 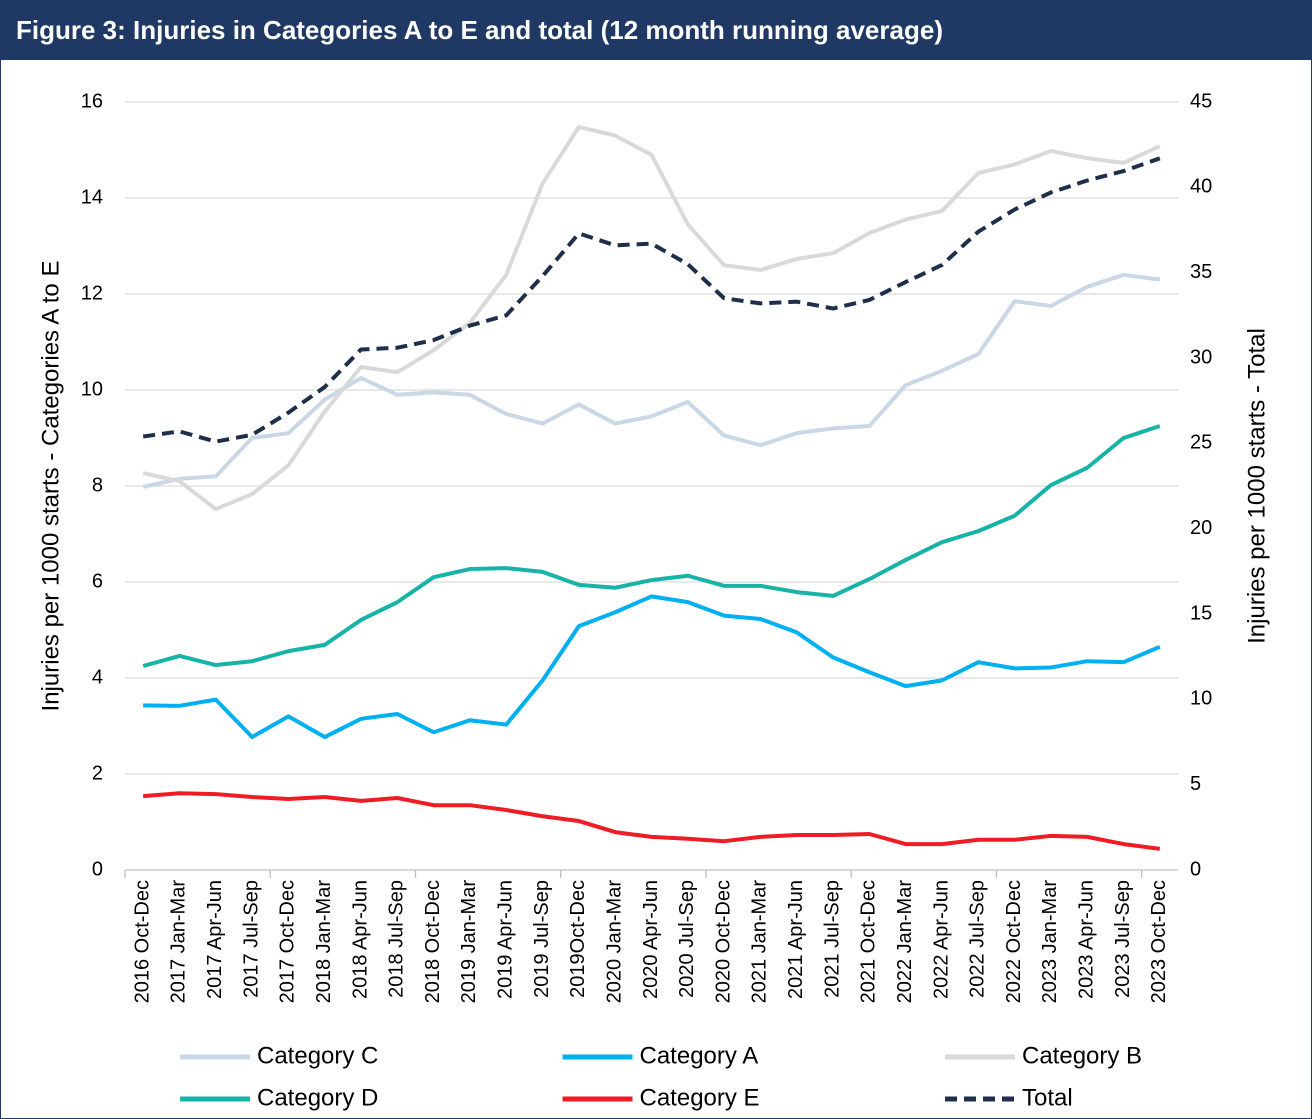 I want to click on x-tick-label: 2021 Jul-Sep, so click(x=832, y=939).